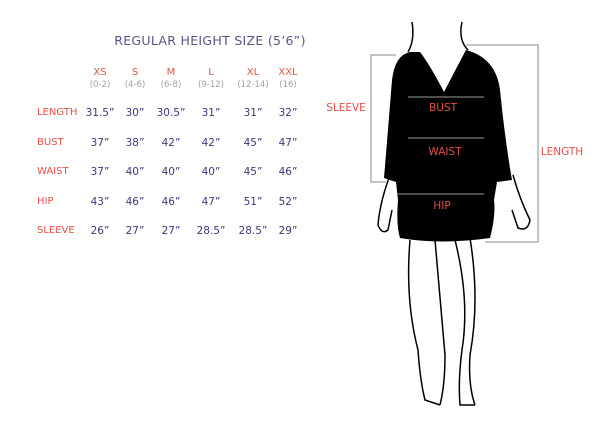 This screenshot has width=600, height=431. What do you see at coordinates (346, 108) in the screenshot?
I see `sleeve-label: SLEEVE` at bounding box center [346, 108].